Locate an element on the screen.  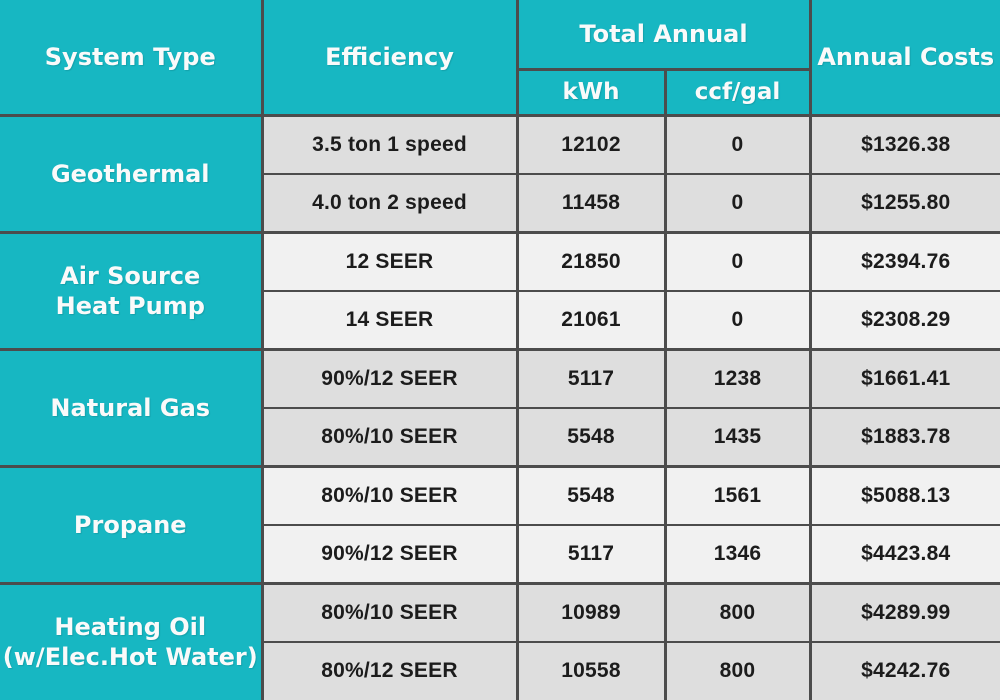
annual-cost-cell: $4423.84 is located at coordinates (904, 554).